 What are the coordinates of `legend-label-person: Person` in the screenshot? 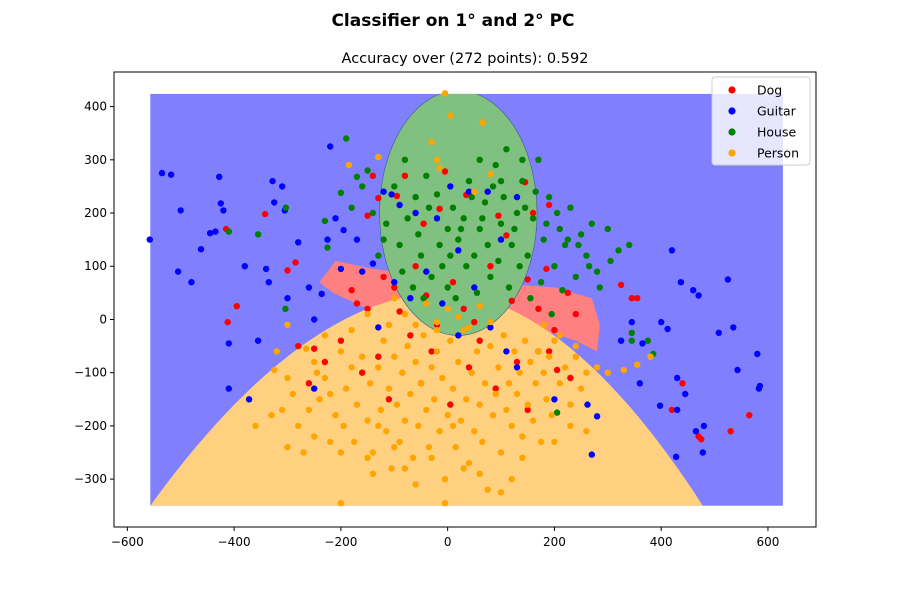 It's located at (778, 153).